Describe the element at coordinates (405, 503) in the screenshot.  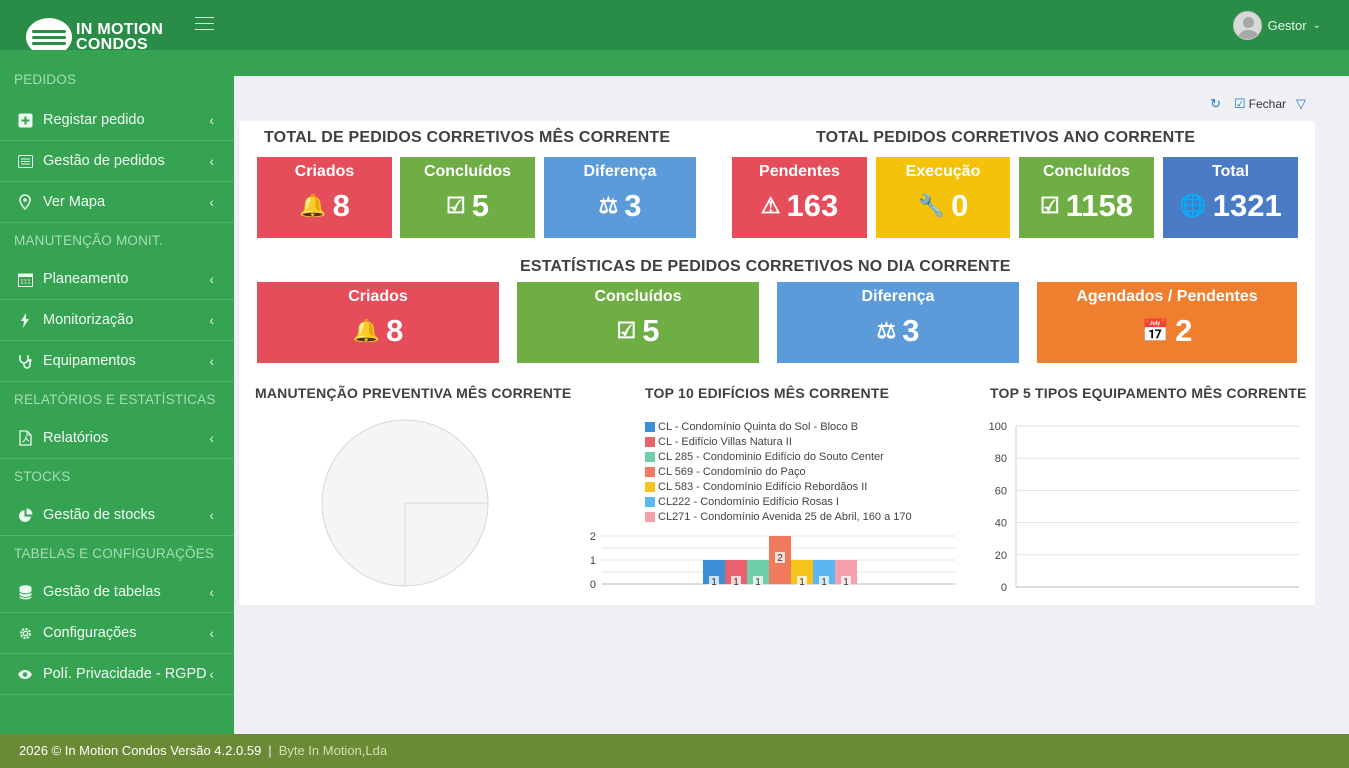
I see `preventive-pie-chart` at that location.